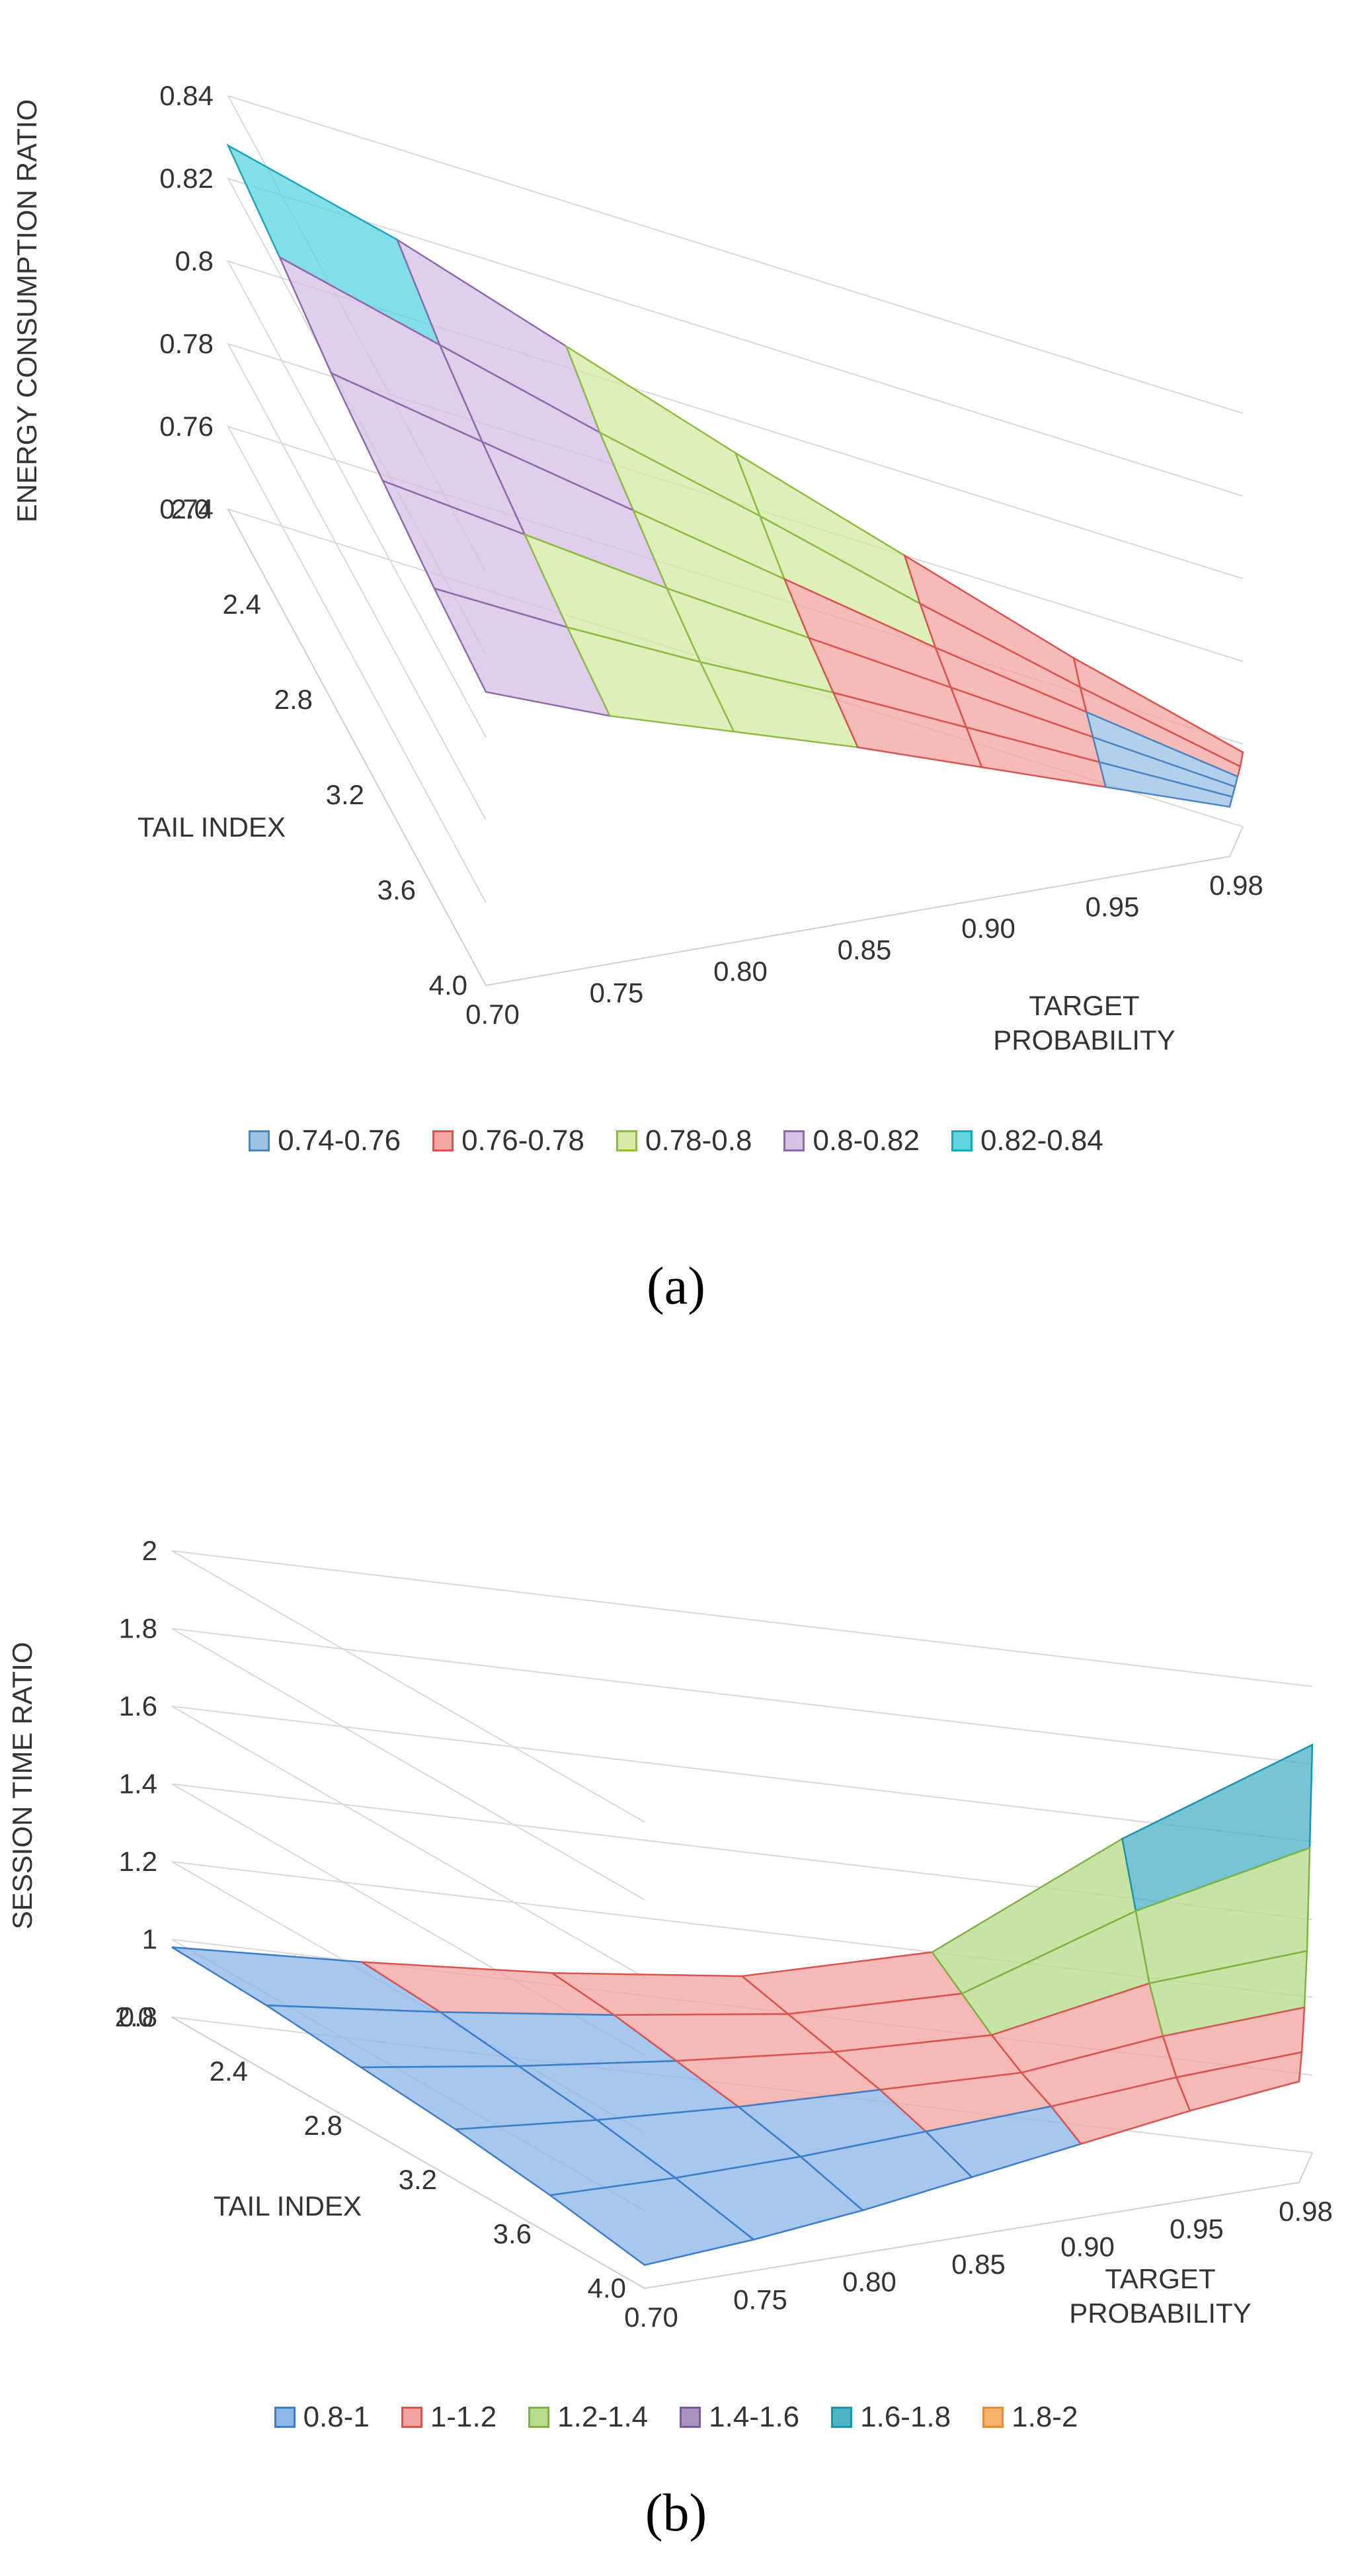 The image size is (1352, 2576). What do you see at coordinates (448, 985) in the screenshot?
I see `tail-index-tick-0-5: 4.0` at bounding box center [448, 985].